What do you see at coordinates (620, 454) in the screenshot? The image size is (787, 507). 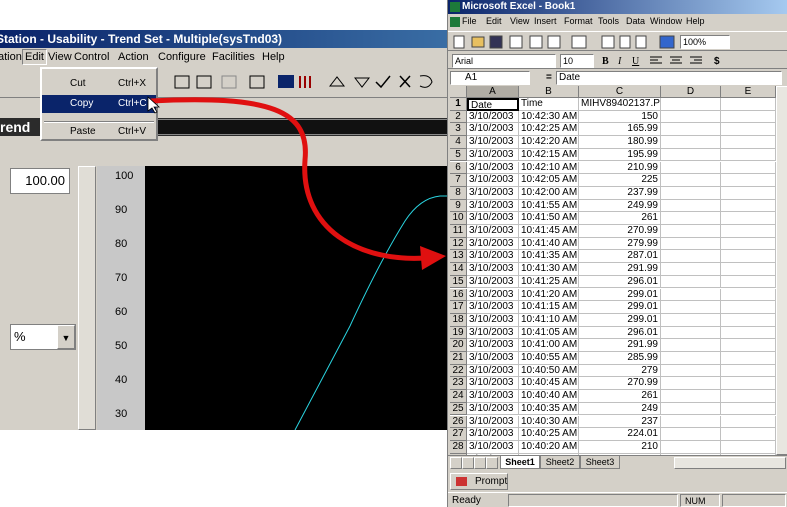 I see `cell: 195` at bounding box center [620, 454].